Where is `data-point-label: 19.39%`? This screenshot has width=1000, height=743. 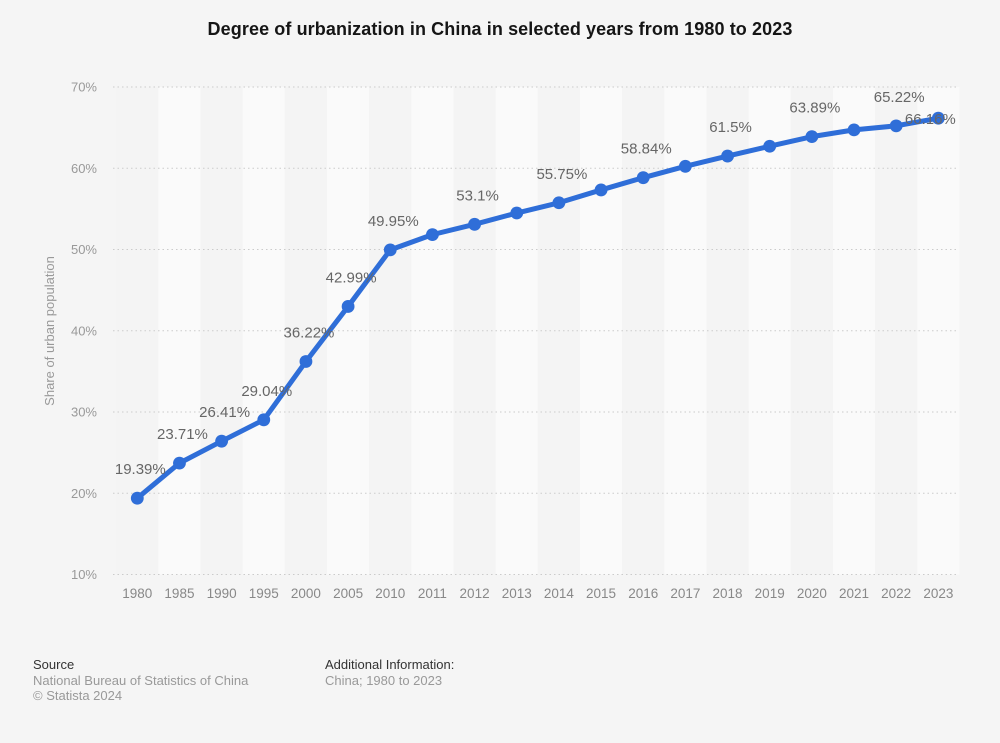 data-point-label: 19.39% is located at coordinates (140, 469).